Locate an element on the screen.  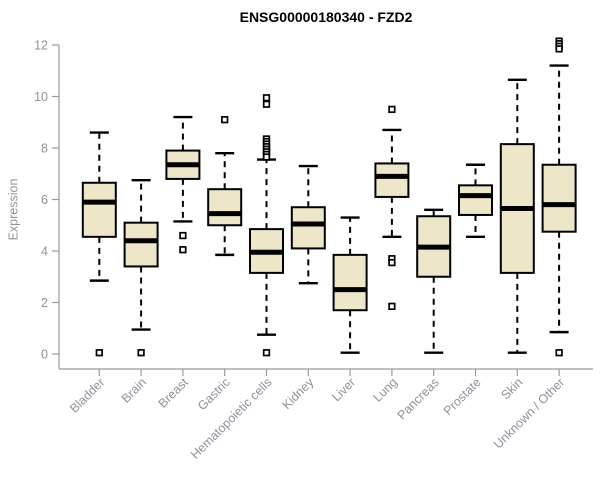
x-category-label: Unknown / Other is located at coordinates (529, 413).